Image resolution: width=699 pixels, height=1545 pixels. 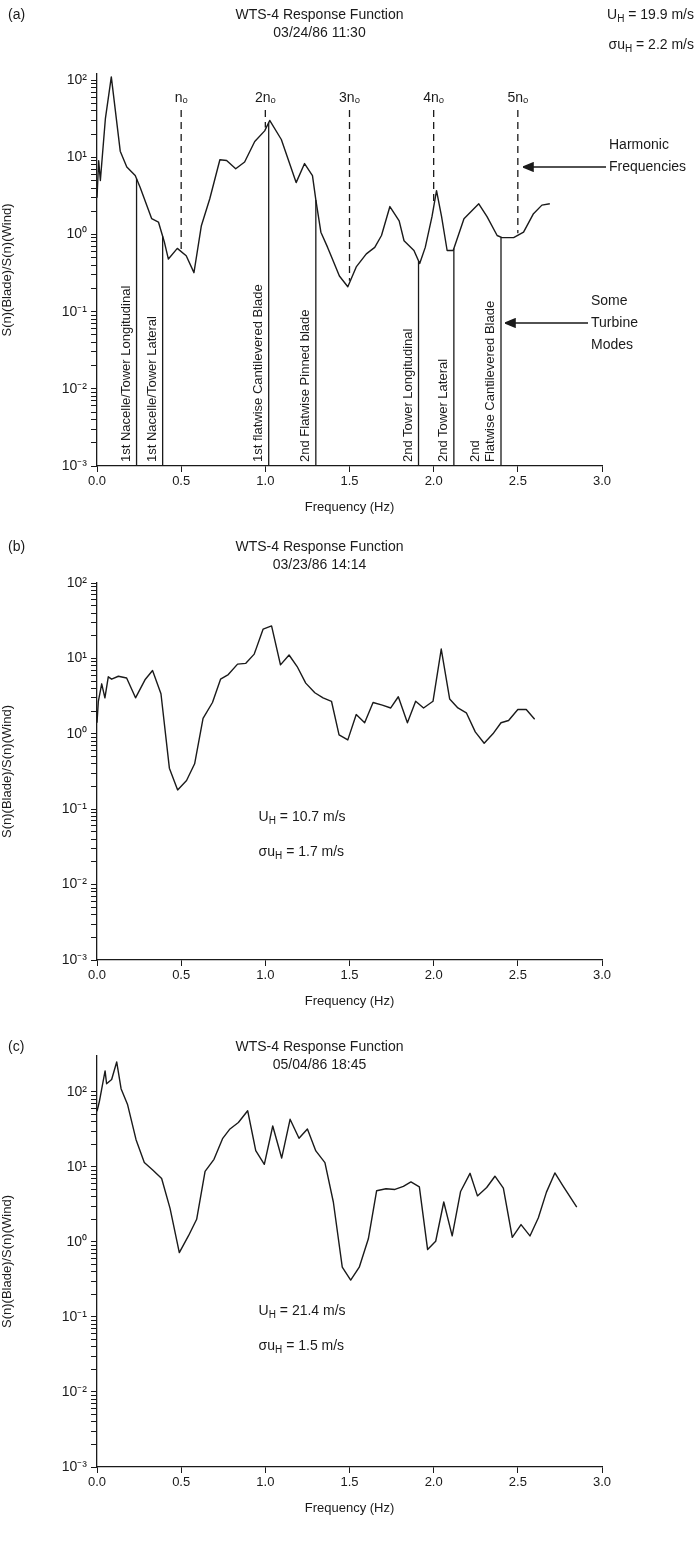 What do you see at coordinates (319, 31) in the screenshot?
I see `chart-subtitle: 03/24/86 11:30` at bounding box center [319, 31].